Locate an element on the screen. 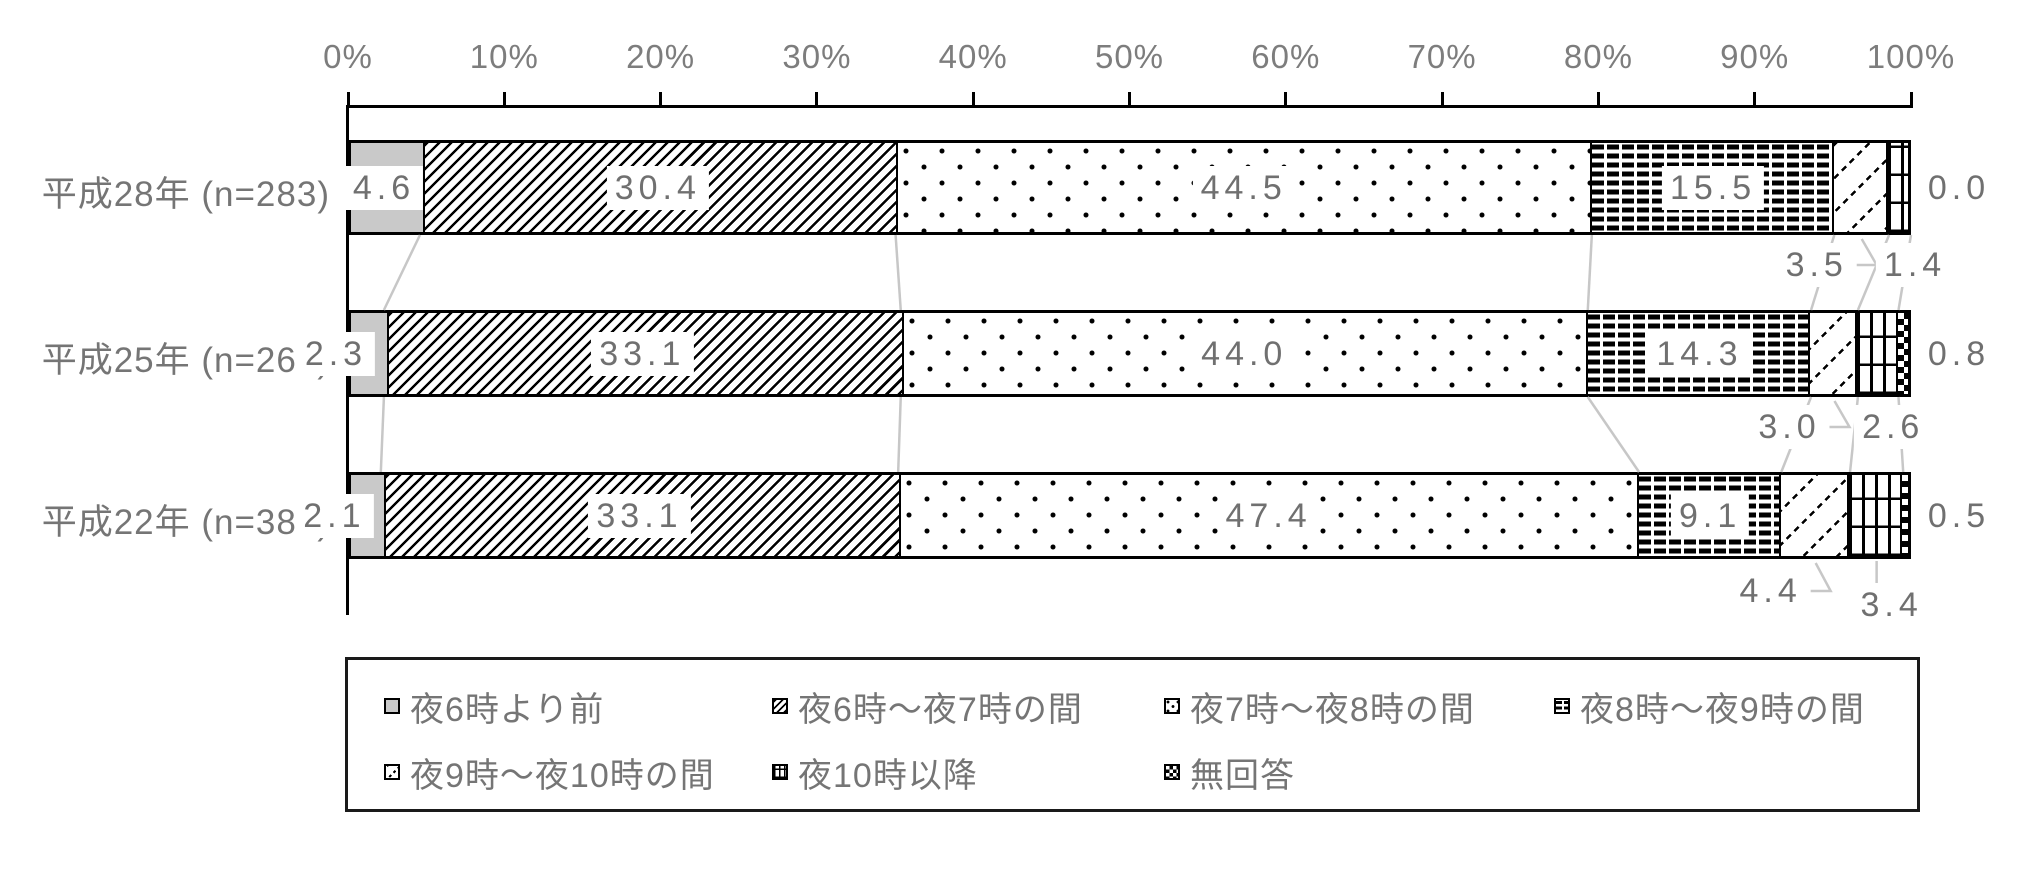 The image size is (2023, 885). legend-marker-diag-icon is located at coordinates (780, 706).